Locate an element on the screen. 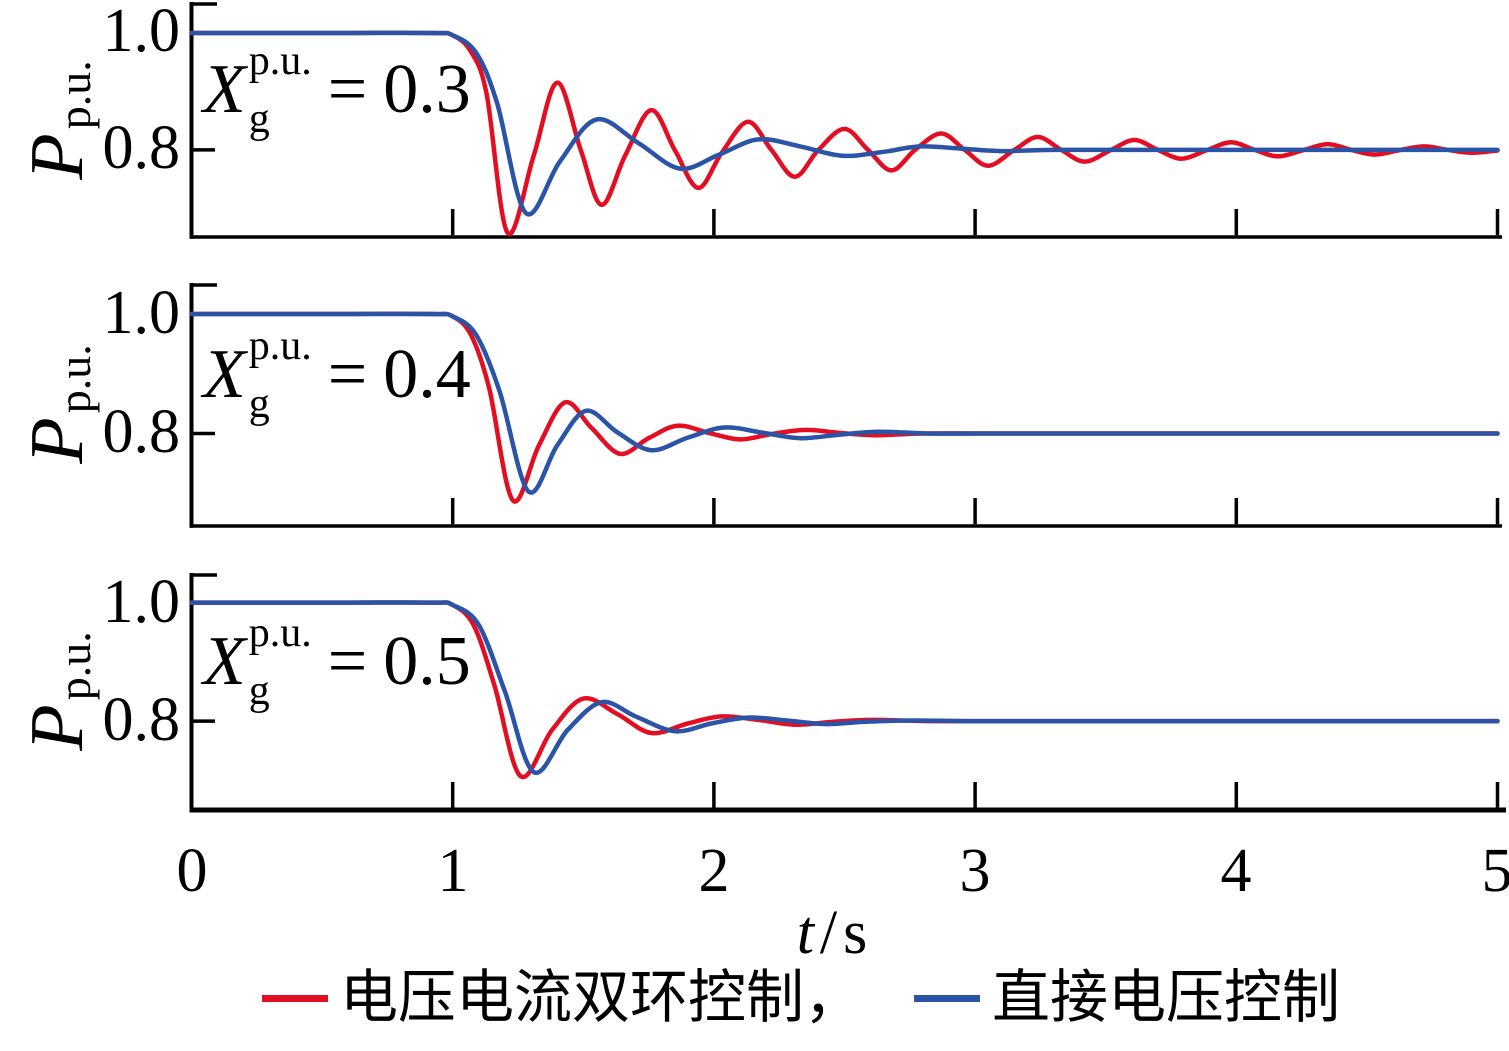 The image size is (1509, 1051). x-tick-label: 4 is located at coordinates (1236, 871).